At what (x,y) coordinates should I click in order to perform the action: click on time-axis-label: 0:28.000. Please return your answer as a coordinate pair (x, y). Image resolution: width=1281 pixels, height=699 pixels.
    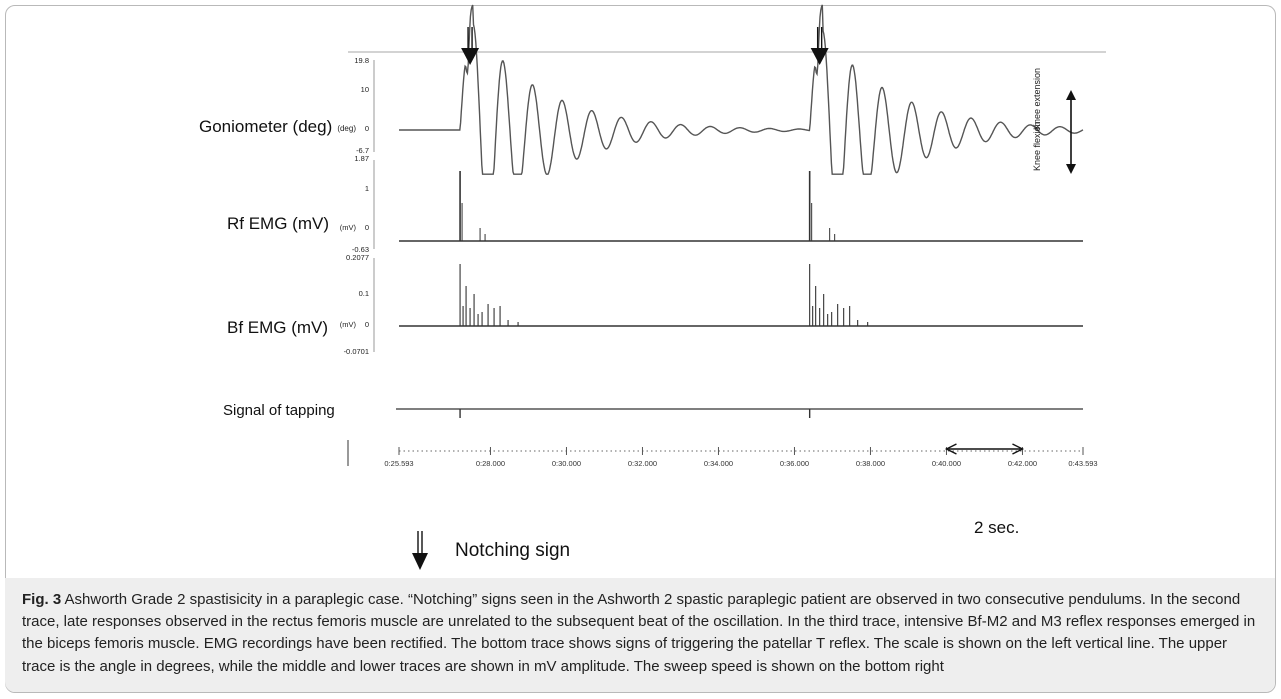
    Looking at the image, I should click on (490, 463).